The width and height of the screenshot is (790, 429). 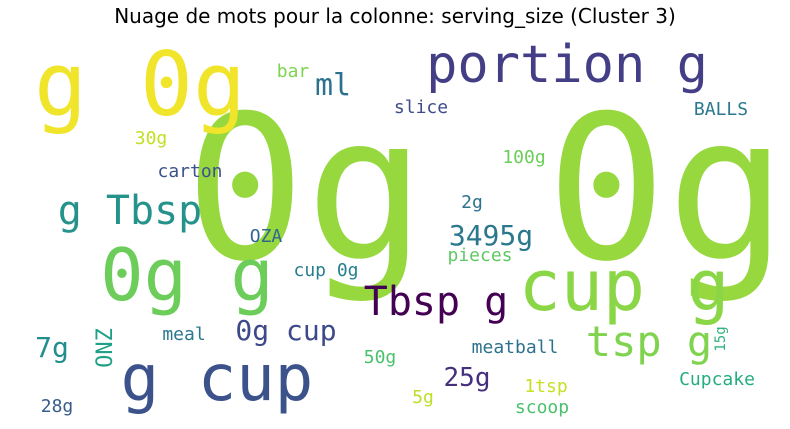 What do you see at coordinates (217, 379) in the screenshot?
I see `word-g-cup: g cup` at bounding box center [217, 379].